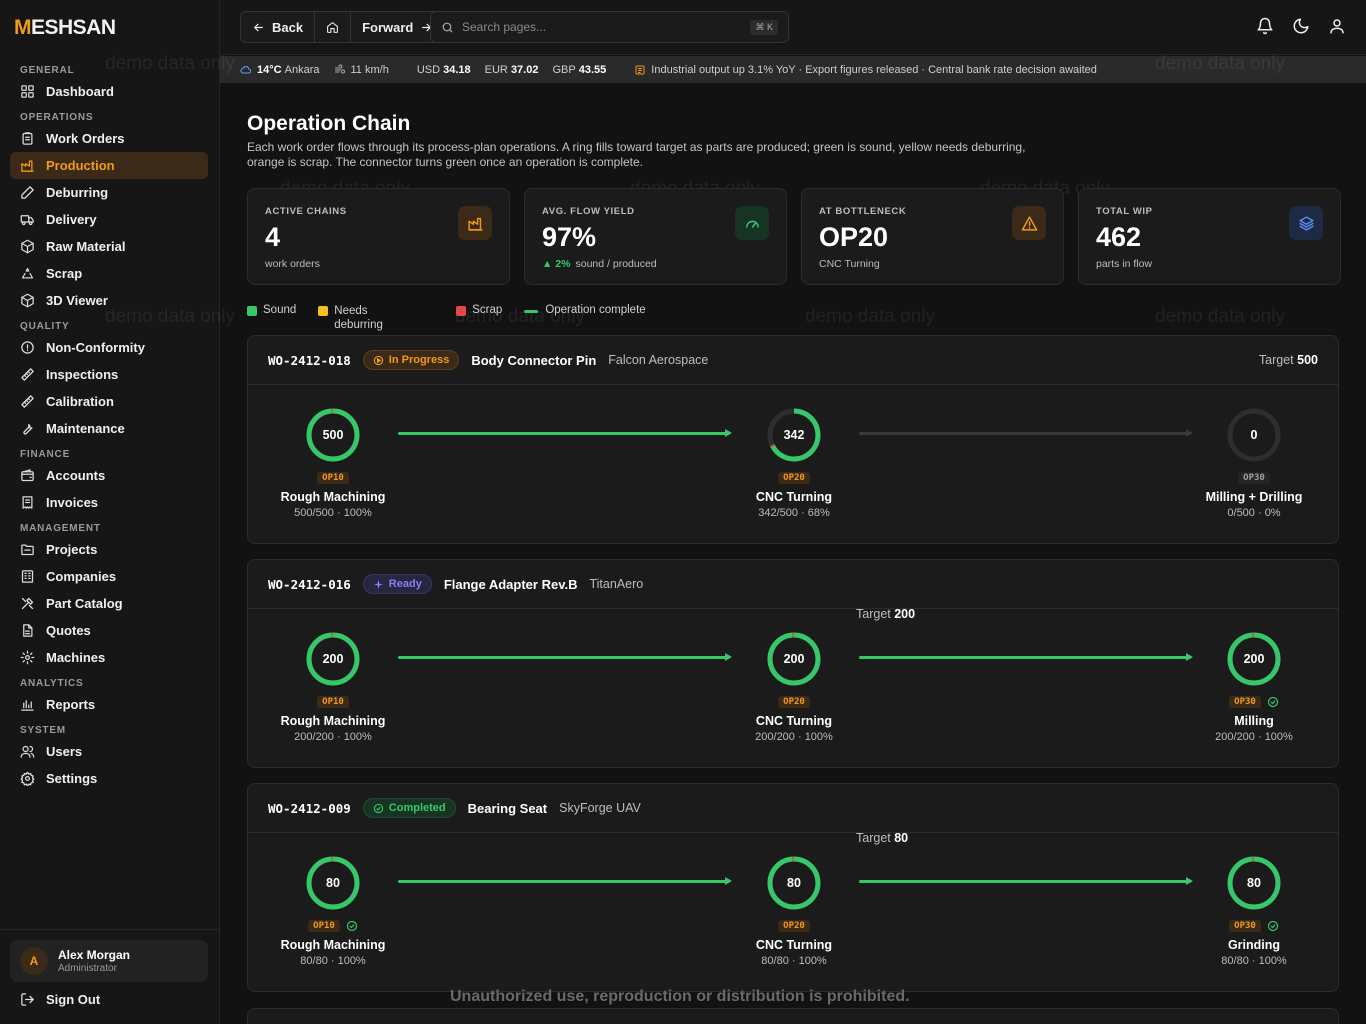  Describe the element at coordinates (793, 27) in the screenshot. I see `topbar: Back Forward ⌘ K` at that location.